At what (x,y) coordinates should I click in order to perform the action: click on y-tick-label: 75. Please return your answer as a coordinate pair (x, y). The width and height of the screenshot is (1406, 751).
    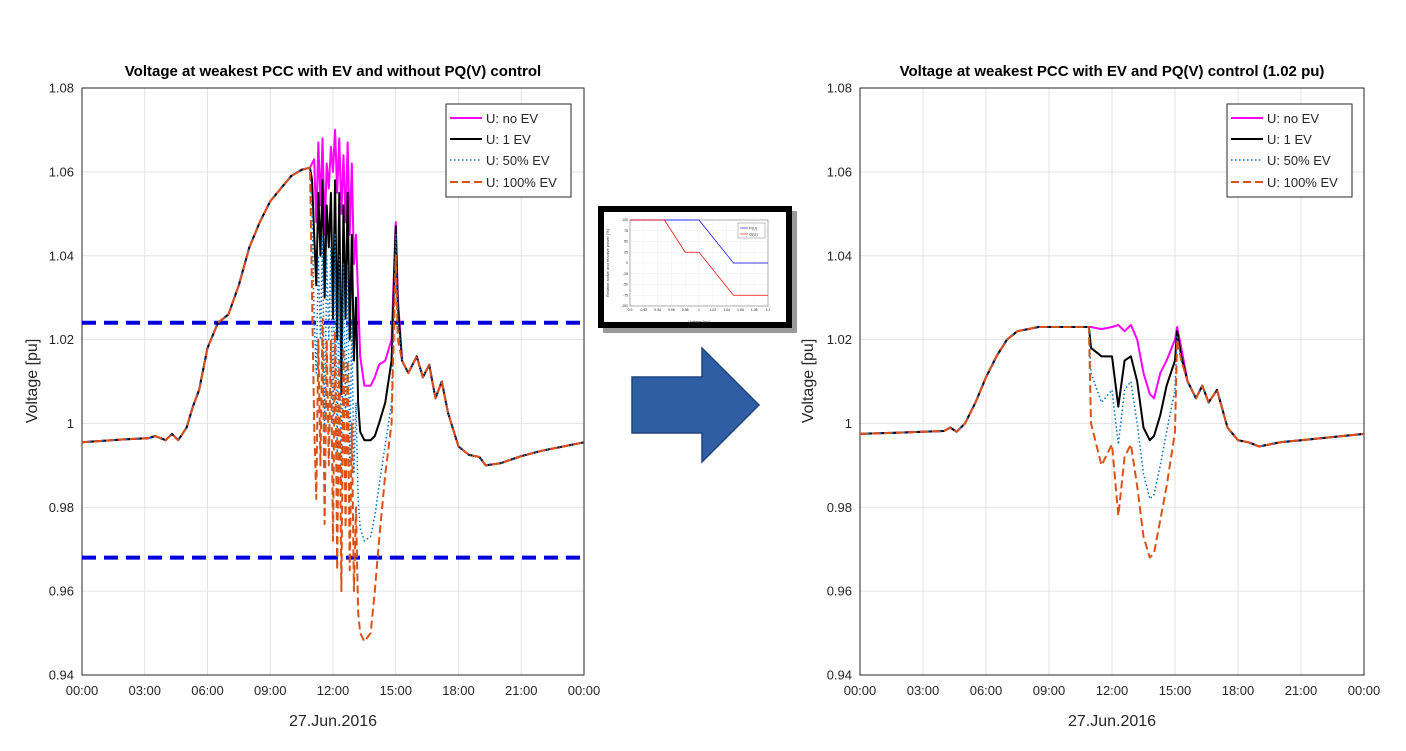
    Looking at the image, I should click on (626, 231).